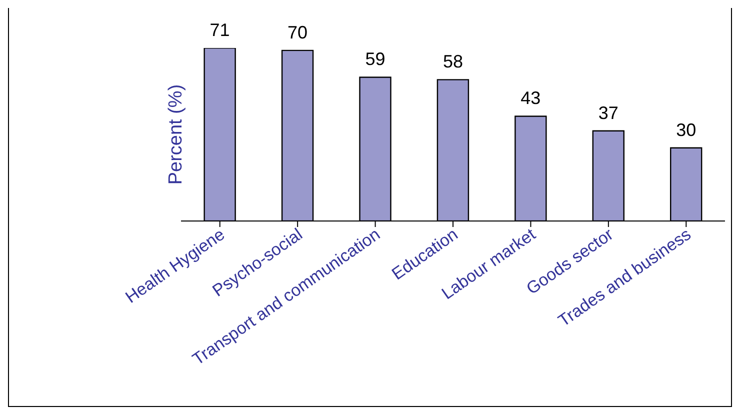 Image resolution: width=734 pixels, height=409 pixels. What do you see at coordinates (686, 130) in the screenshot?
I see `data-label: 30` at bounding box center [686, 130].